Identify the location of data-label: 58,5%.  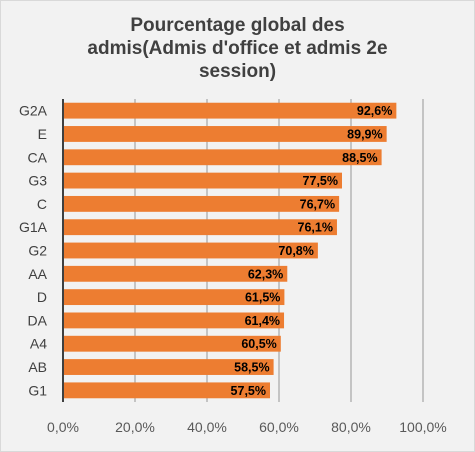
(251, 368).